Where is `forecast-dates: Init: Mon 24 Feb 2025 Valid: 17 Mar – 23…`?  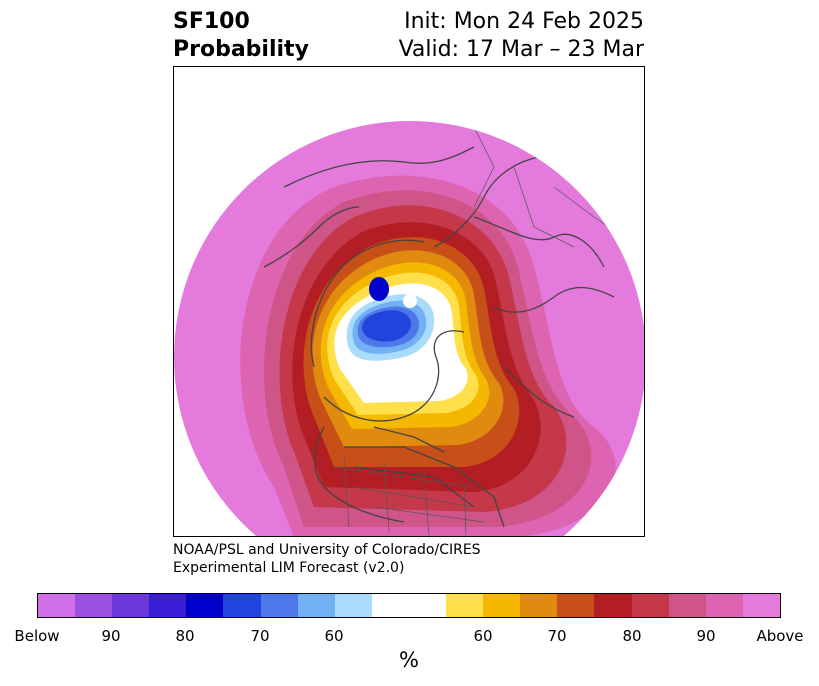 forecast-dates: Init: Mon 24 Feb 2025 Valid: 17 Mar – 23… is located at coordinates (521, 36).